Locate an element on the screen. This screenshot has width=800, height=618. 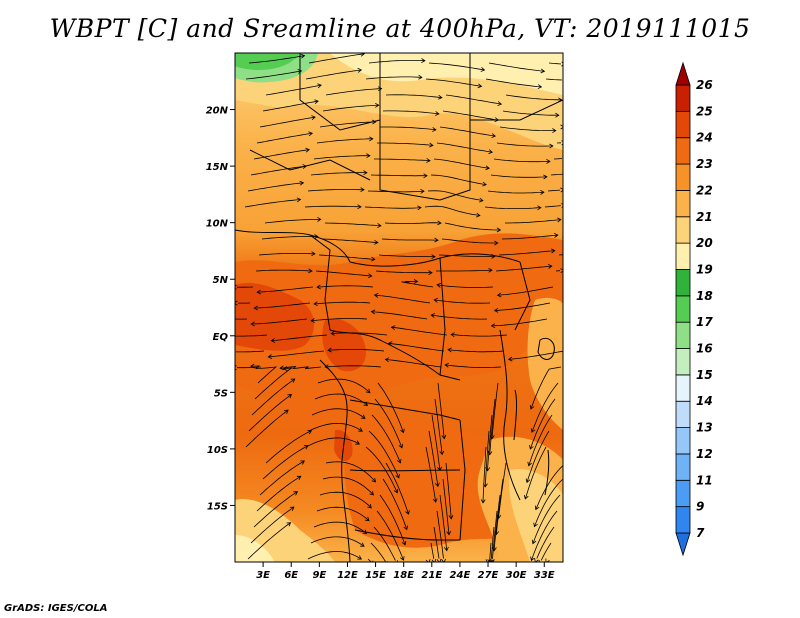
colorbar-label: 9 is located at coordinates (700, 507).